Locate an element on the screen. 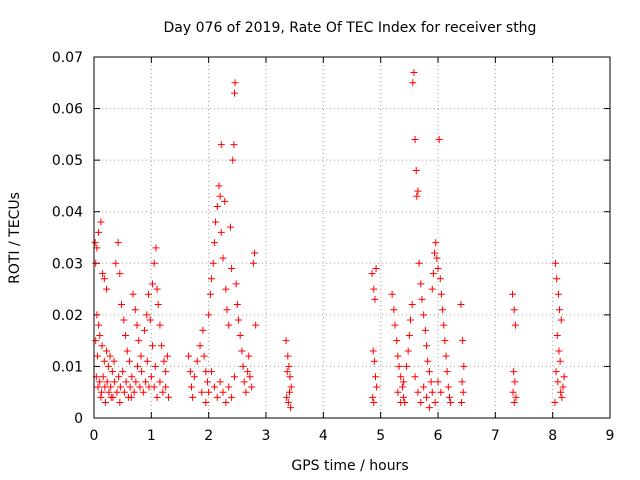  x-tick-label: 0 is located at coordinates (94, 436).